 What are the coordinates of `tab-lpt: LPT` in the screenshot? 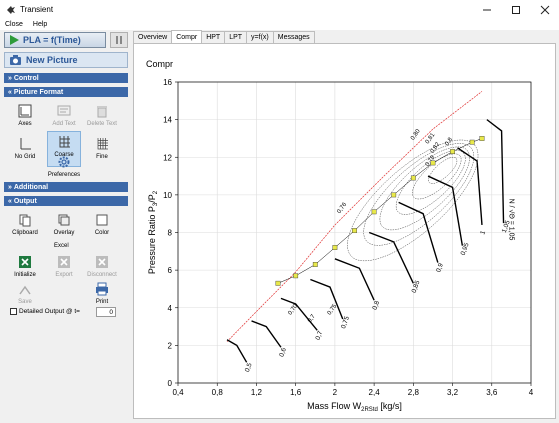 It's located at (236, 37).